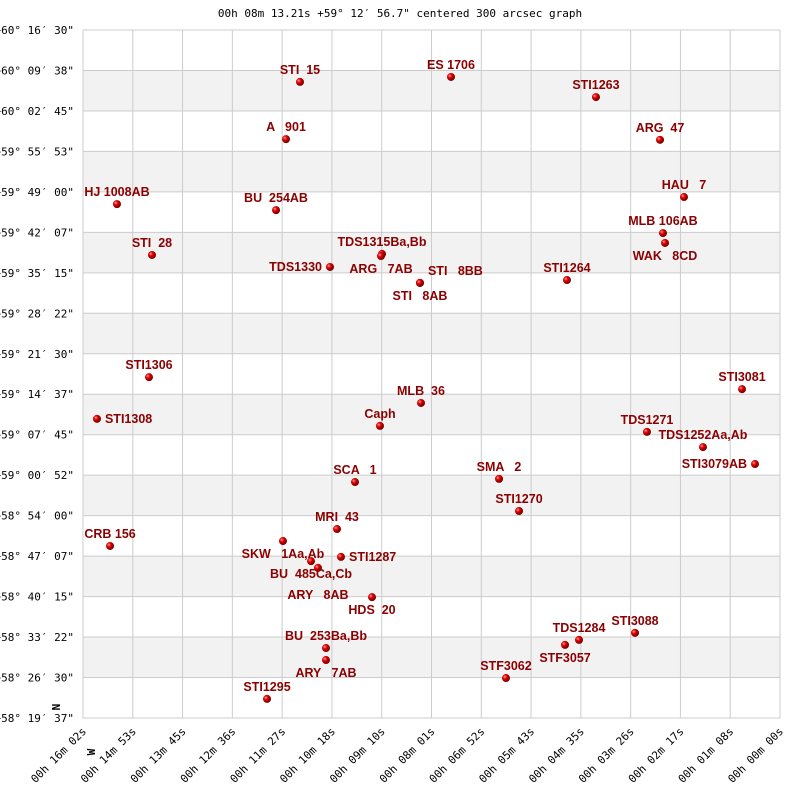 This screenshot has height=800, width=800. I want to click on star-label: STI1270, so click(518, 499).